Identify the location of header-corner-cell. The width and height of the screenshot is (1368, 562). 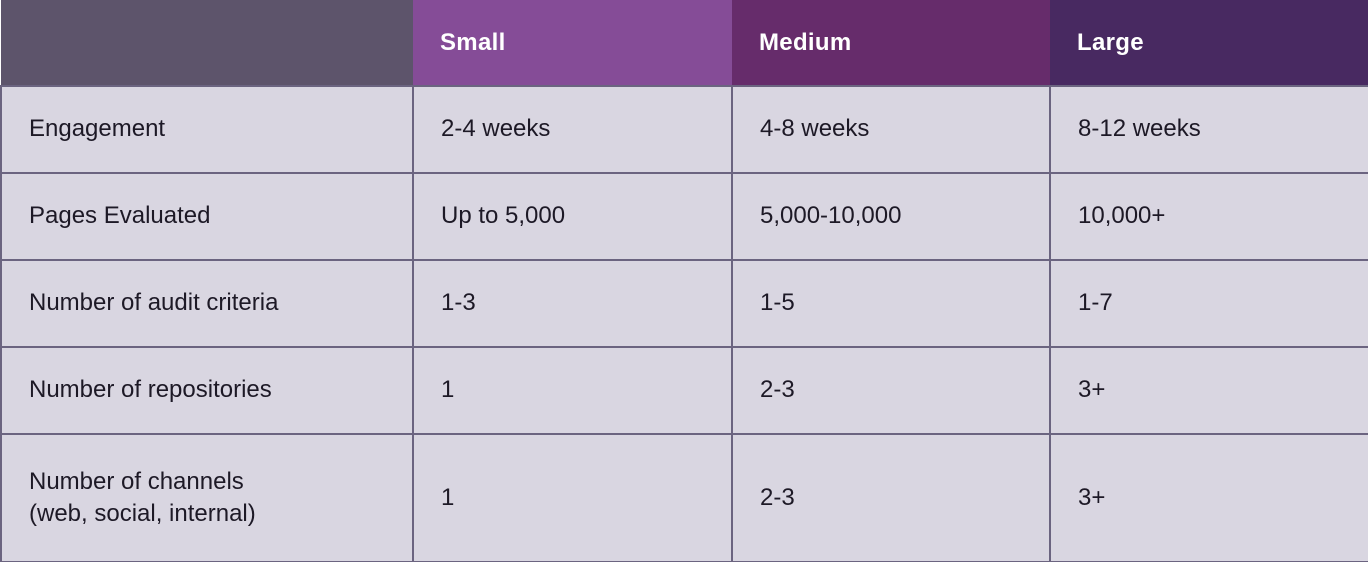
(207, 43).